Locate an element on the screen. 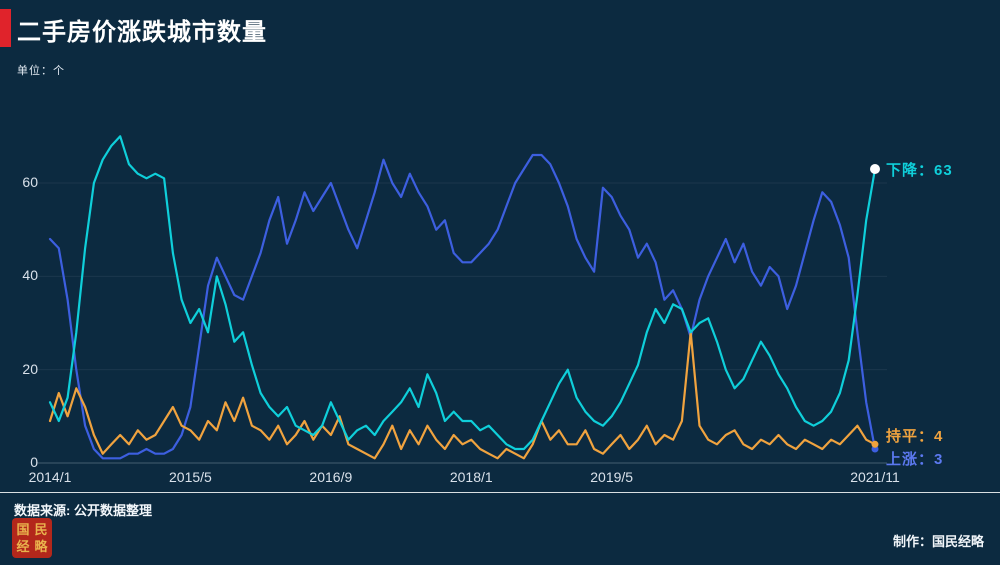 The image size is (1000, 565). series-end-dot-flat is located at coordinates (875, 444).